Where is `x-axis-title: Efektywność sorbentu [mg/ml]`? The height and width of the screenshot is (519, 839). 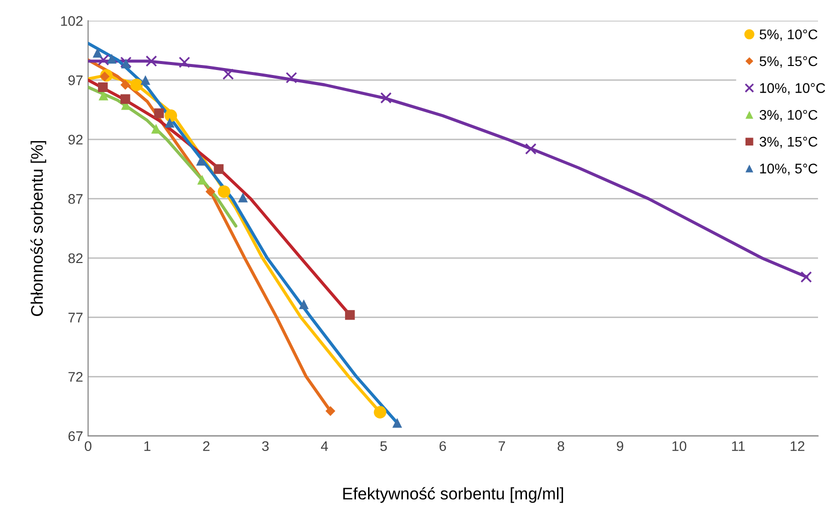 x-axis-title: Efektywność sorbentu [mg/ml] is located at coordinates (453, 495).